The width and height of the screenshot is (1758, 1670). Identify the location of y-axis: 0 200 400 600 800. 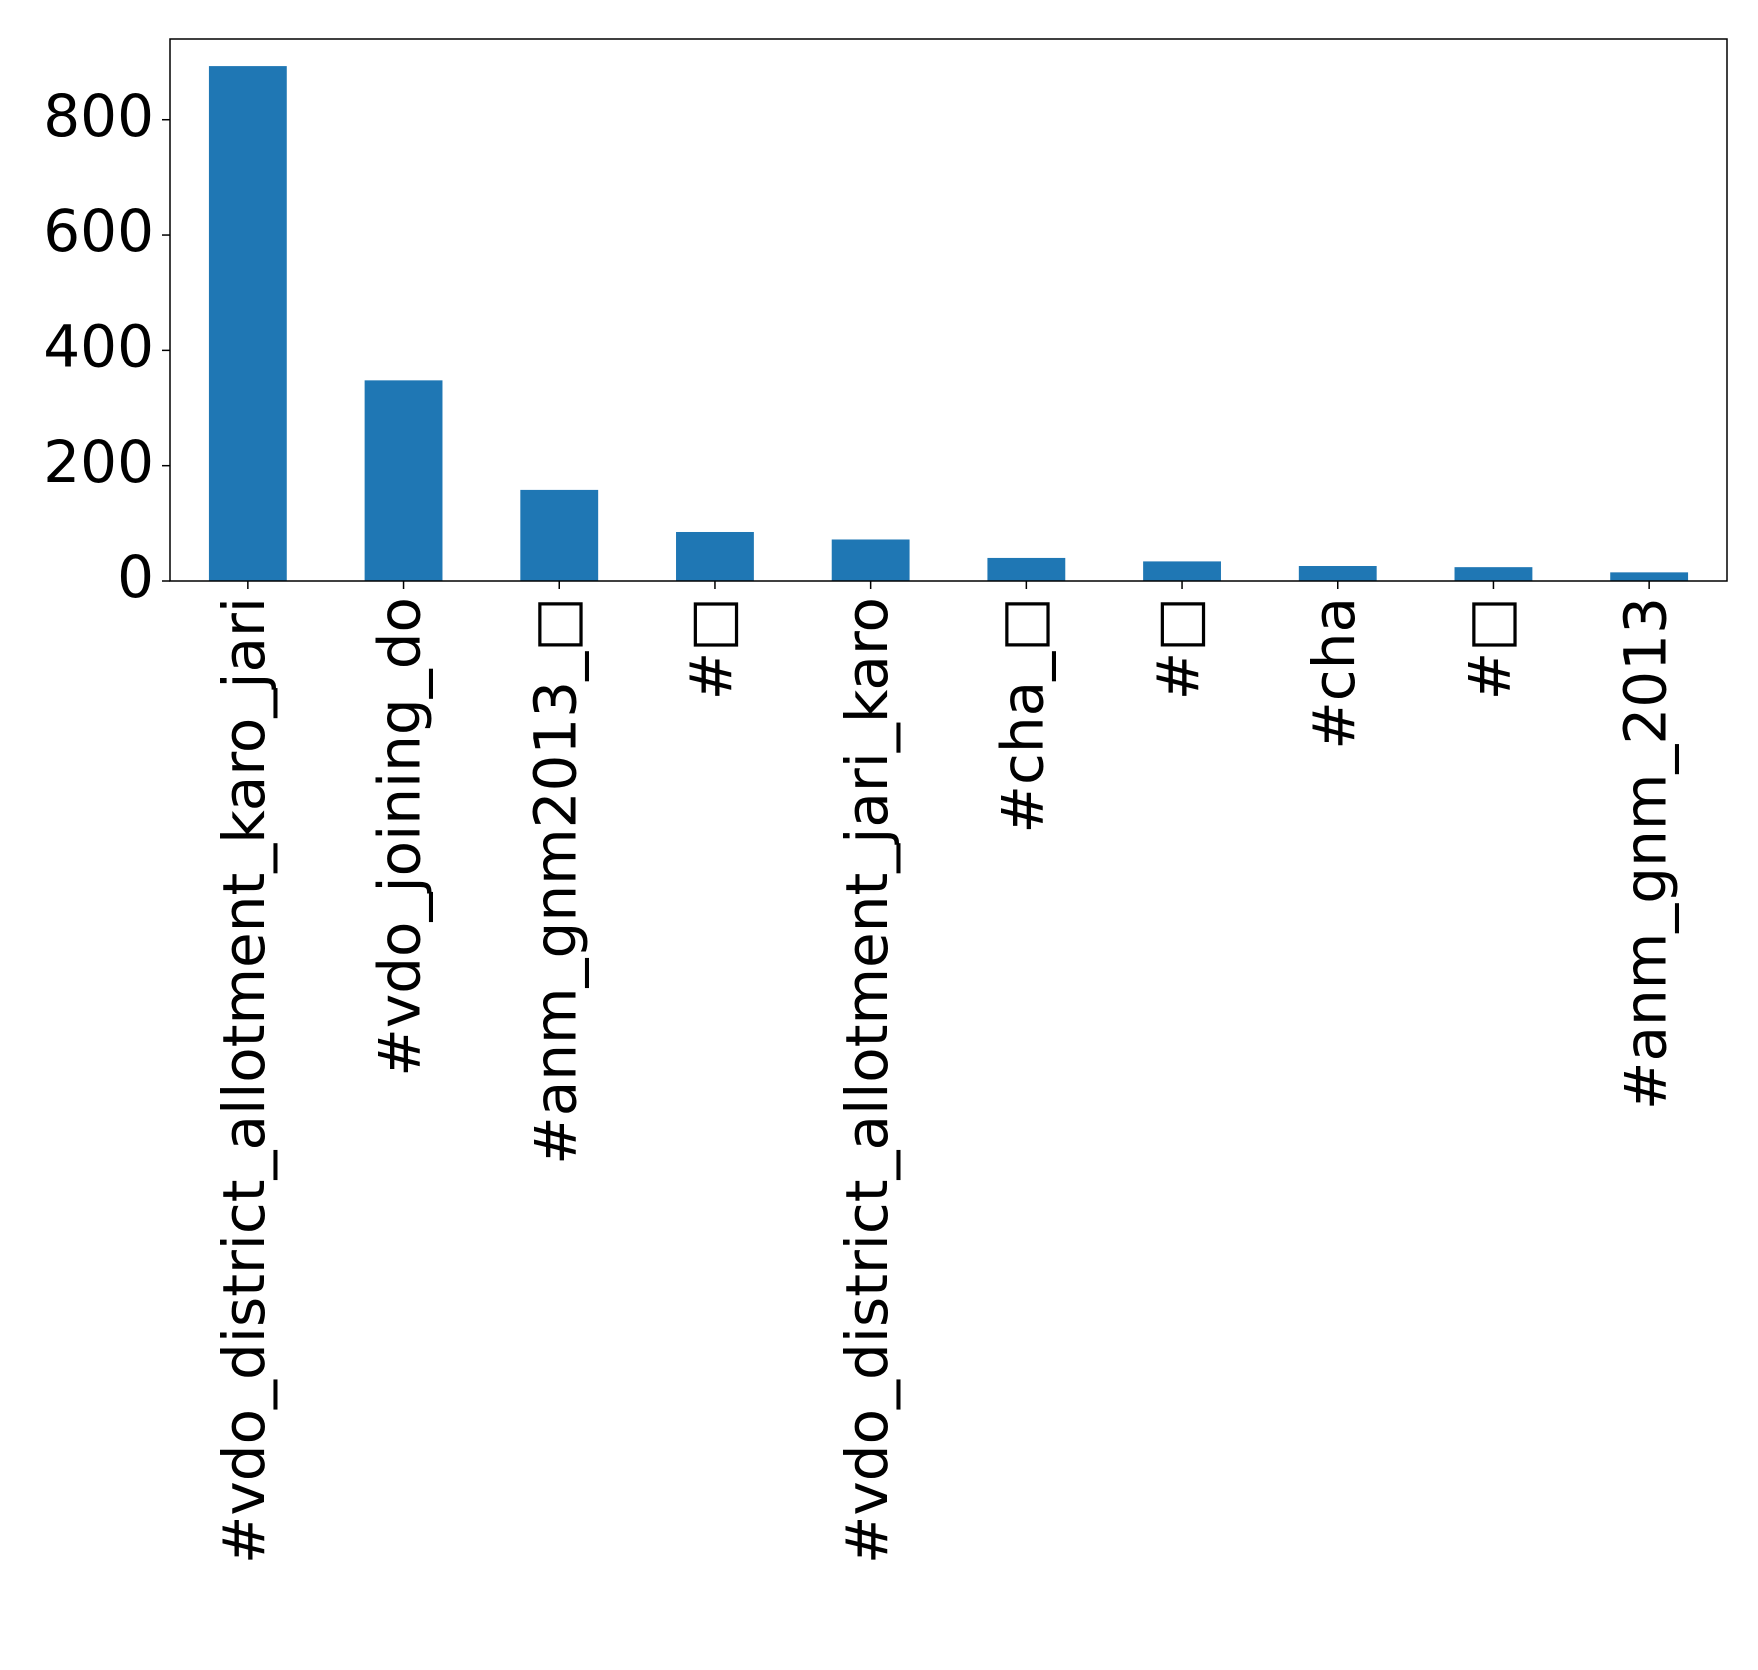
(106, 346).